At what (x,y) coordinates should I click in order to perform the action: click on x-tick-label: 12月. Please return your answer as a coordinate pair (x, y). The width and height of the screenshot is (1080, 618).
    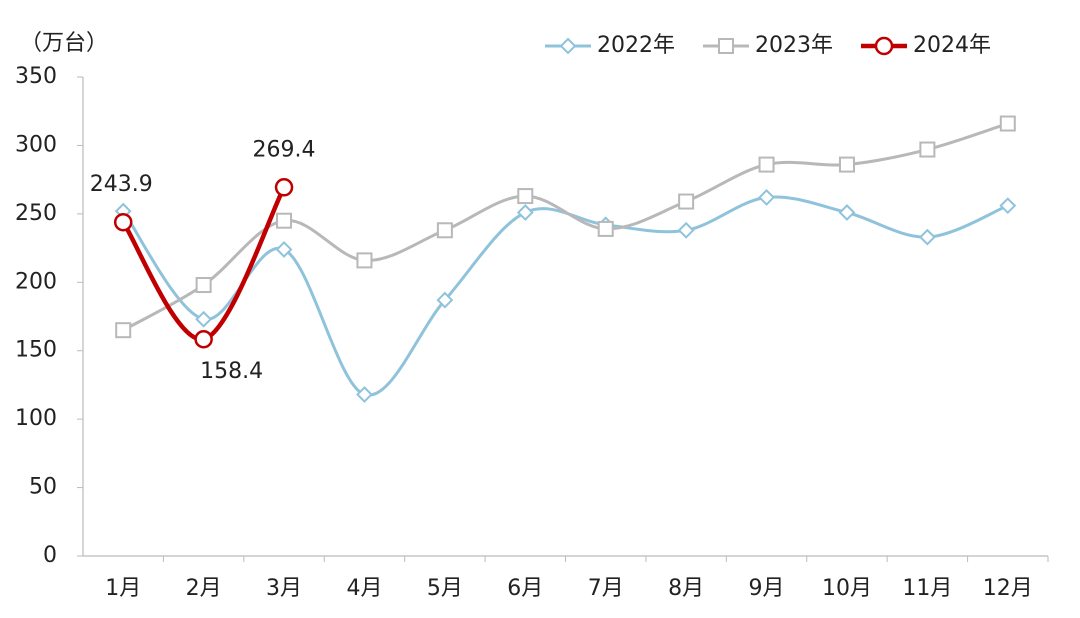
    Looking at the image, I should click on (1008, 588).